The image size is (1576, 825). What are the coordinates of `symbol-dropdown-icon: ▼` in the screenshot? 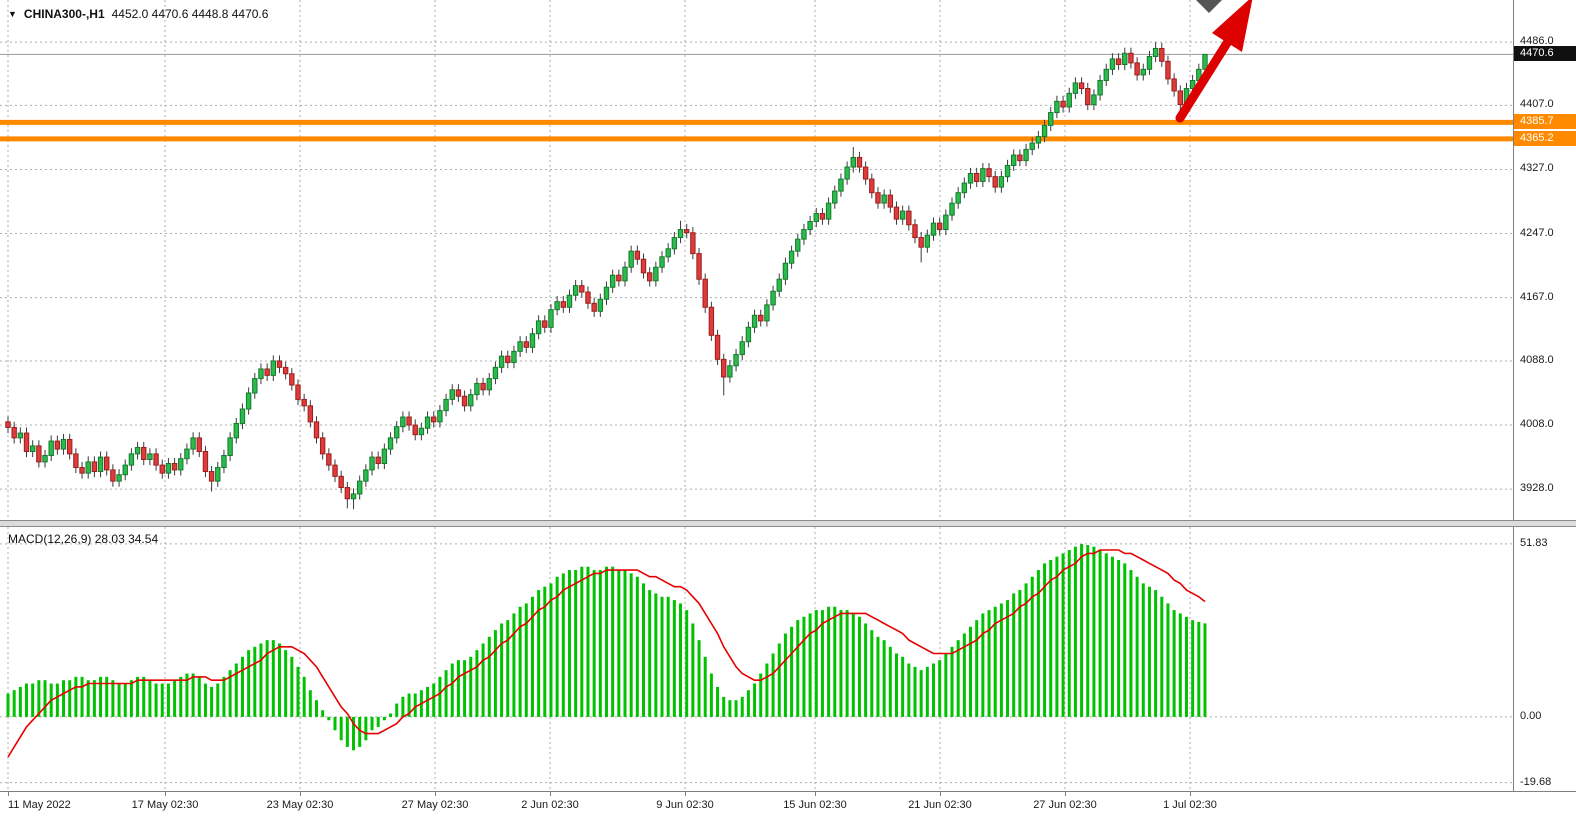 It's located at (12, 14).